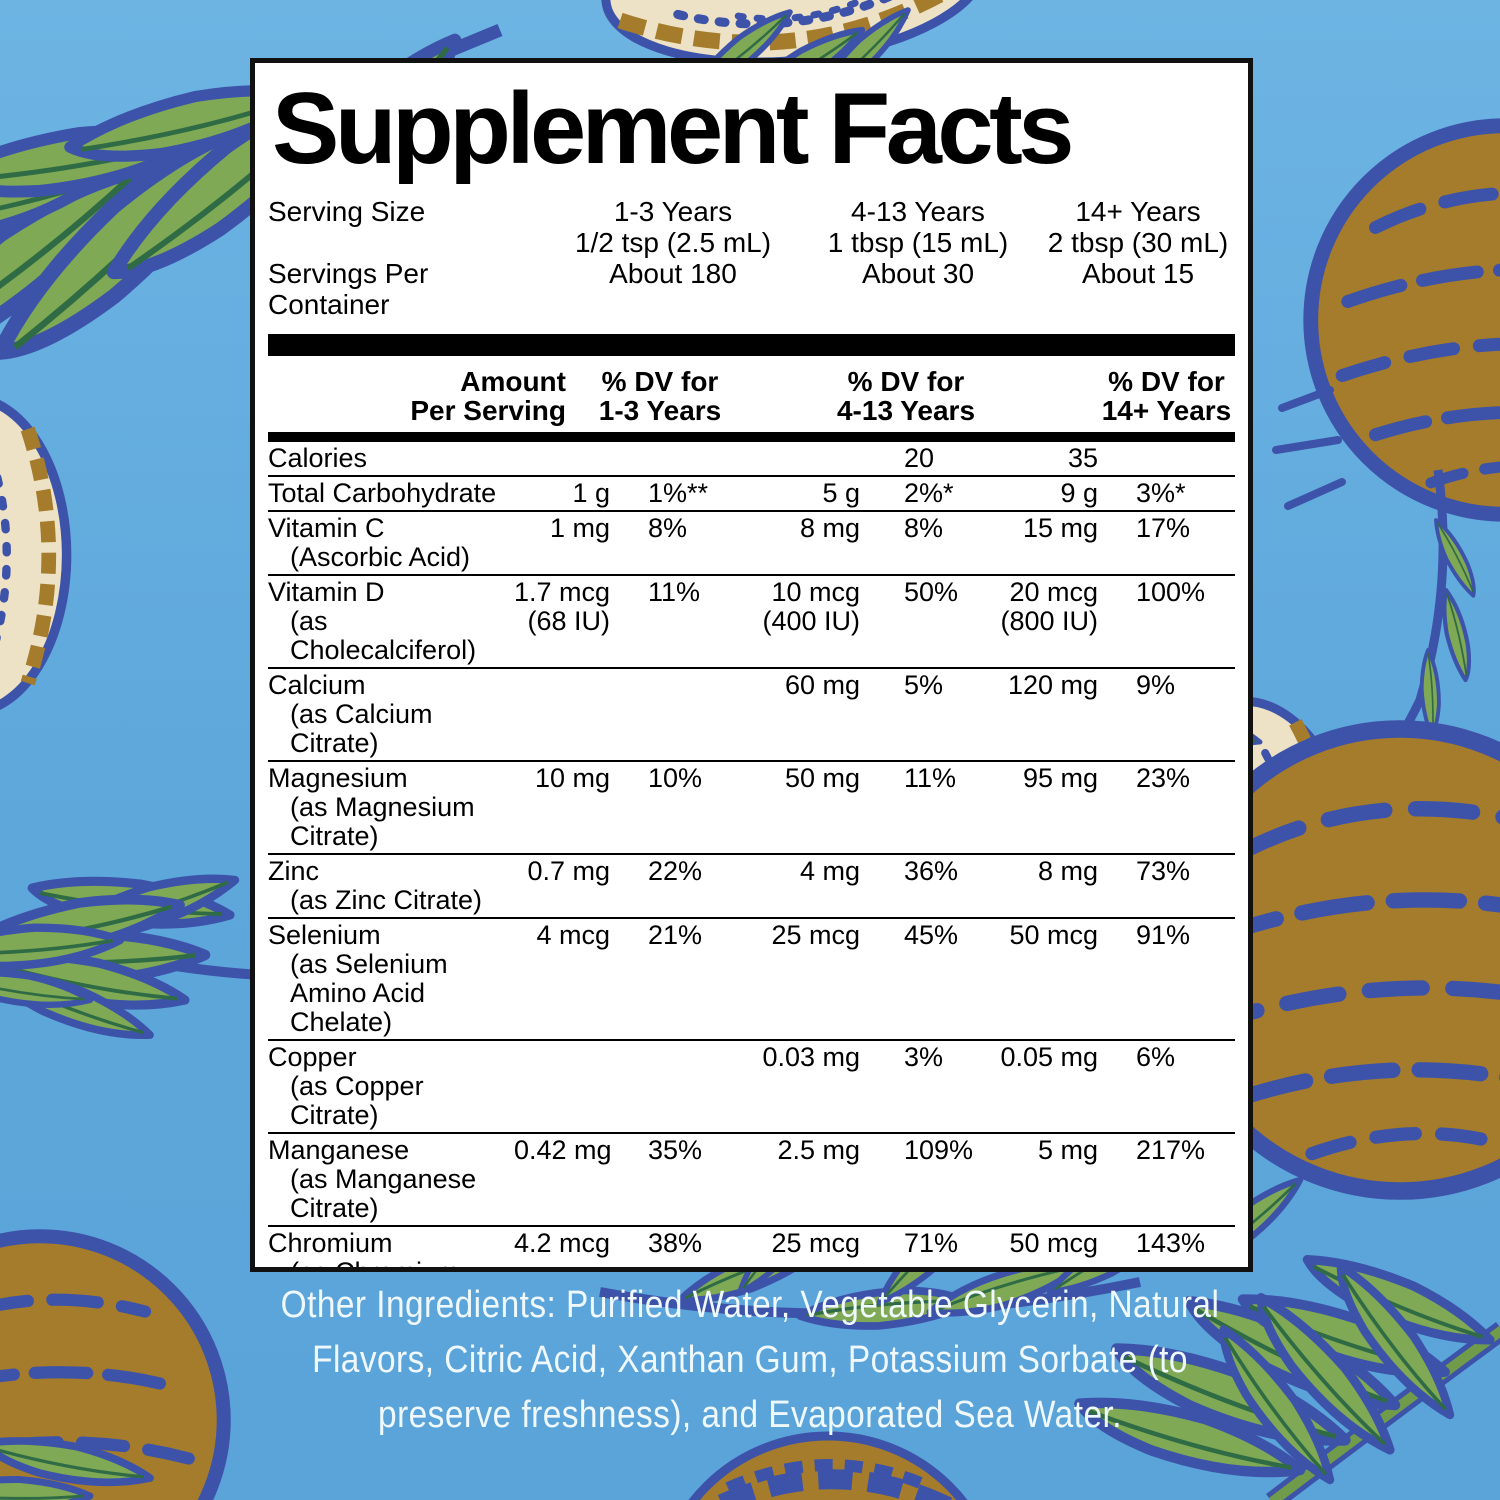  I want to click on coconut-illustration, so click(1386, 320).